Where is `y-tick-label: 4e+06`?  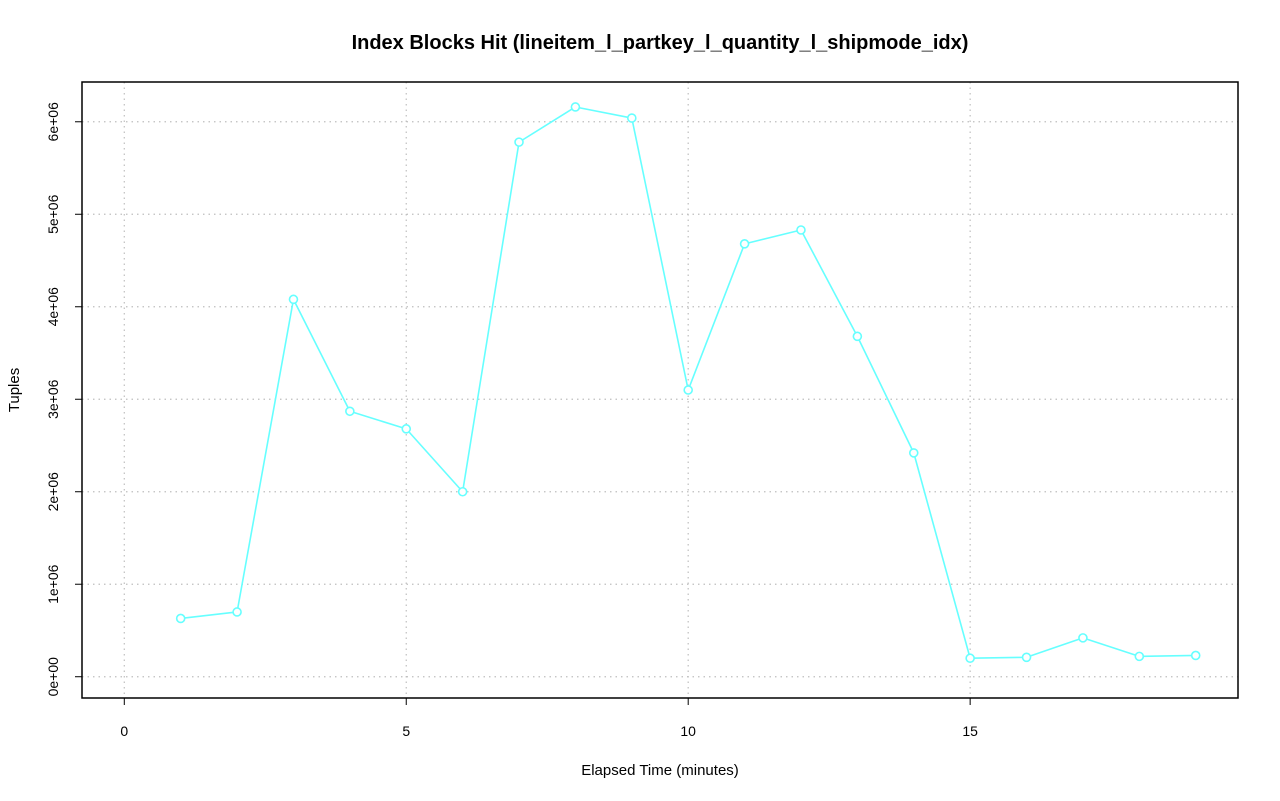
y-tick-label: 4e+06 is located at coordinates (53, 307).